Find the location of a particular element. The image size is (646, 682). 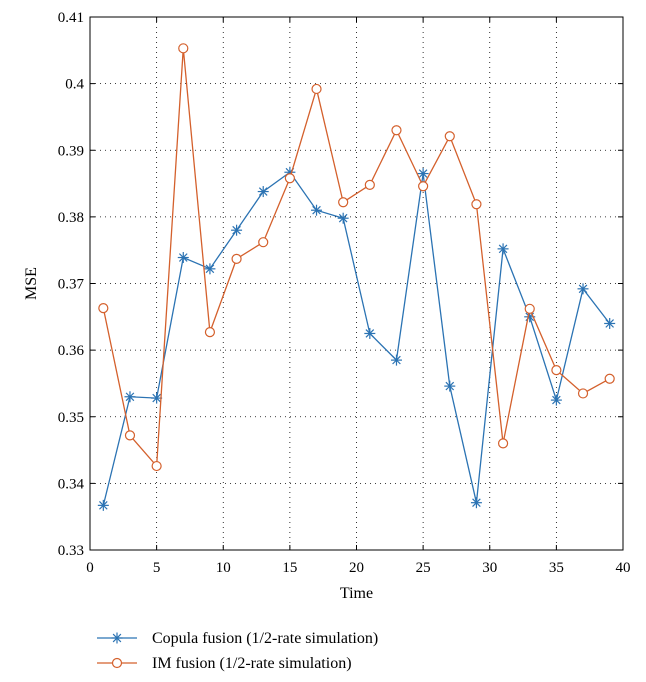

legend-item: Copula fusion (1/2-rate simulation) is located at coordinates (237, 638).